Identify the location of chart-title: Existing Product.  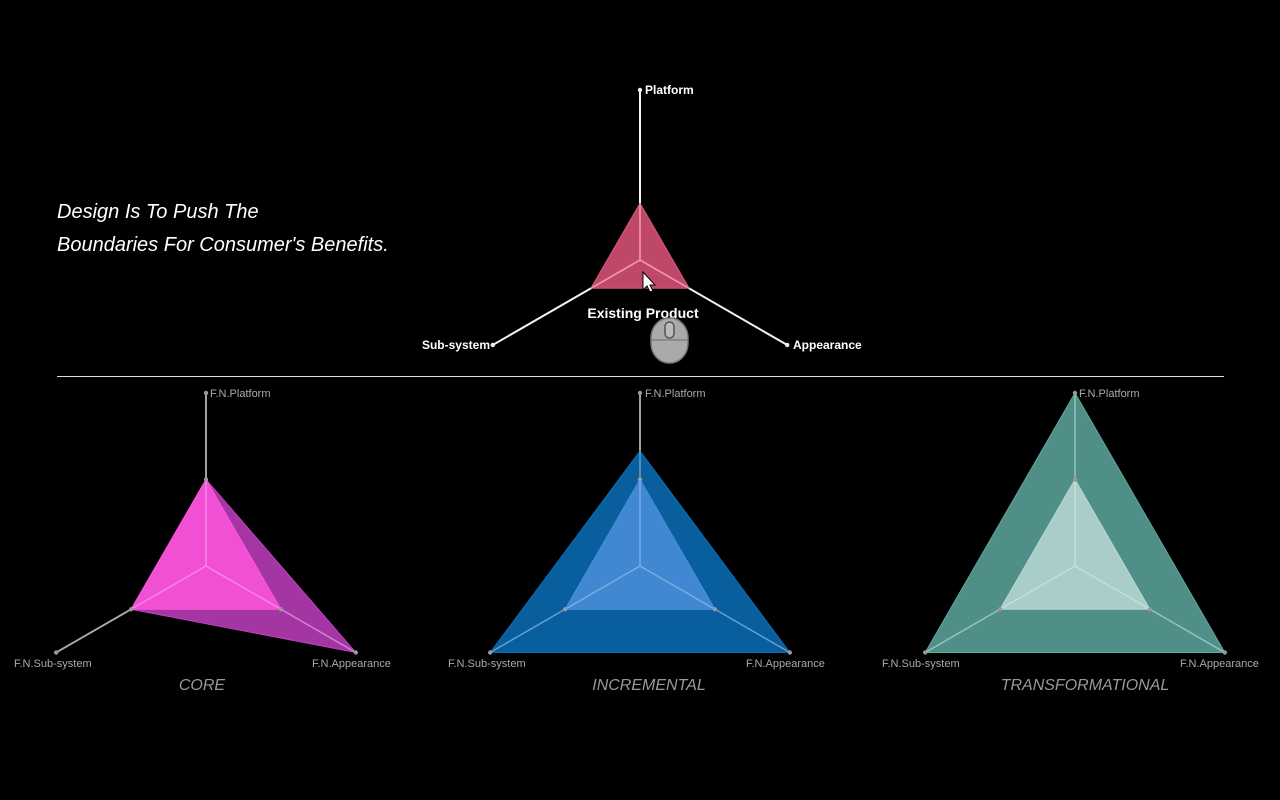
(643, 313).